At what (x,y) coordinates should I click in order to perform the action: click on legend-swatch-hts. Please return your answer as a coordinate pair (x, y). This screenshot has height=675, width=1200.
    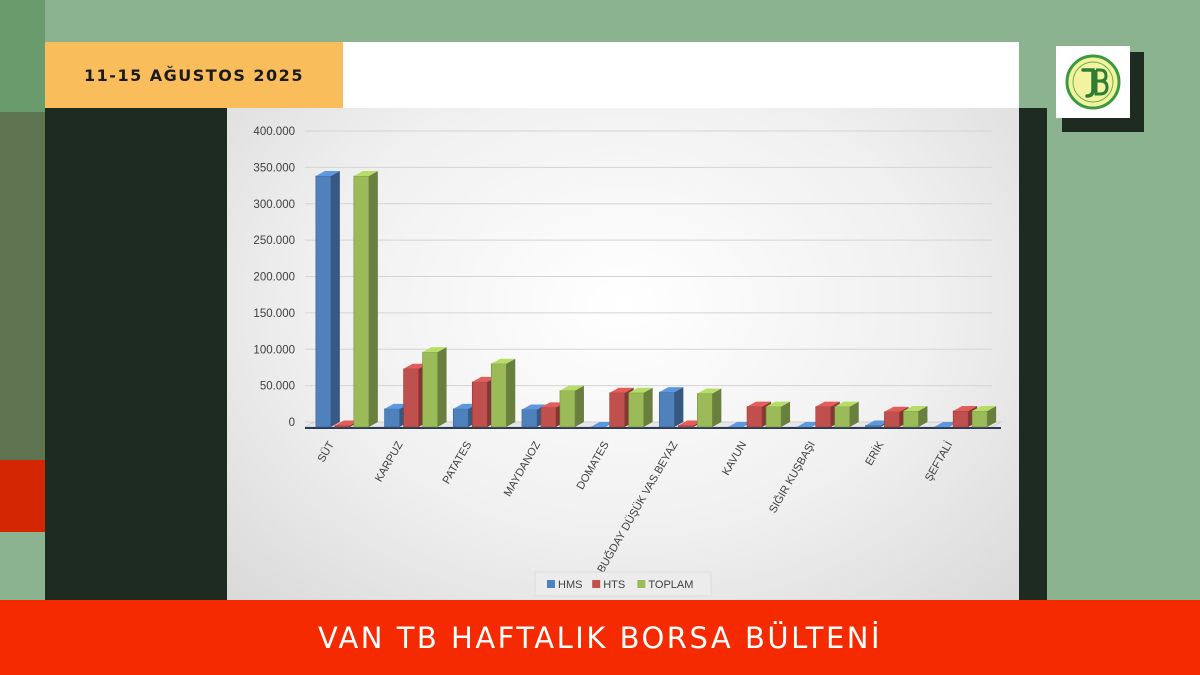
    Looking at the image, I should click on (596, 584).